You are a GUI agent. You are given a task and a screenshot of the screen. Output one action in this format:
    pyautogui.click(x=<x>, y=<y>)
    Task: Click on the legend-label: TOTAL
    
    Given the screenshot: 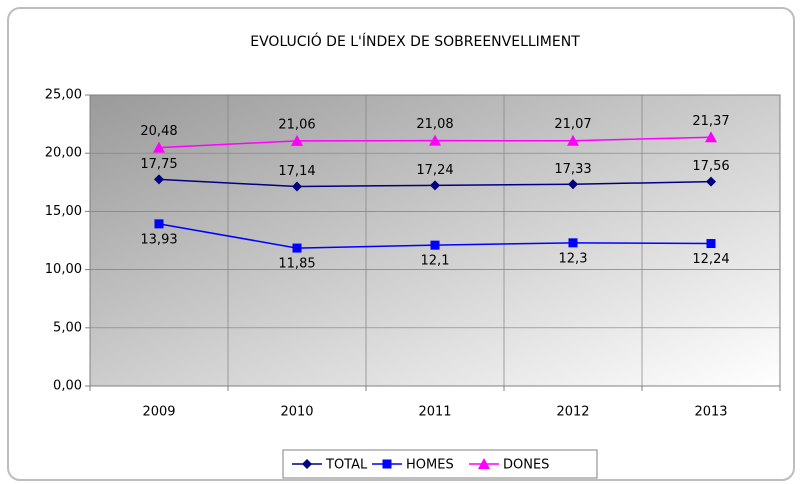 What is the action you would take?
    pyautogui.click(x=346, y=465)
    